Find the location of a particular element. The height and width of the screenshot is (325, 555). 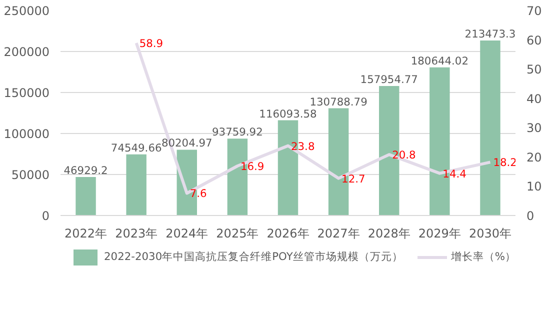

data-label: 93759.92 is located at coordinates (237, 132).